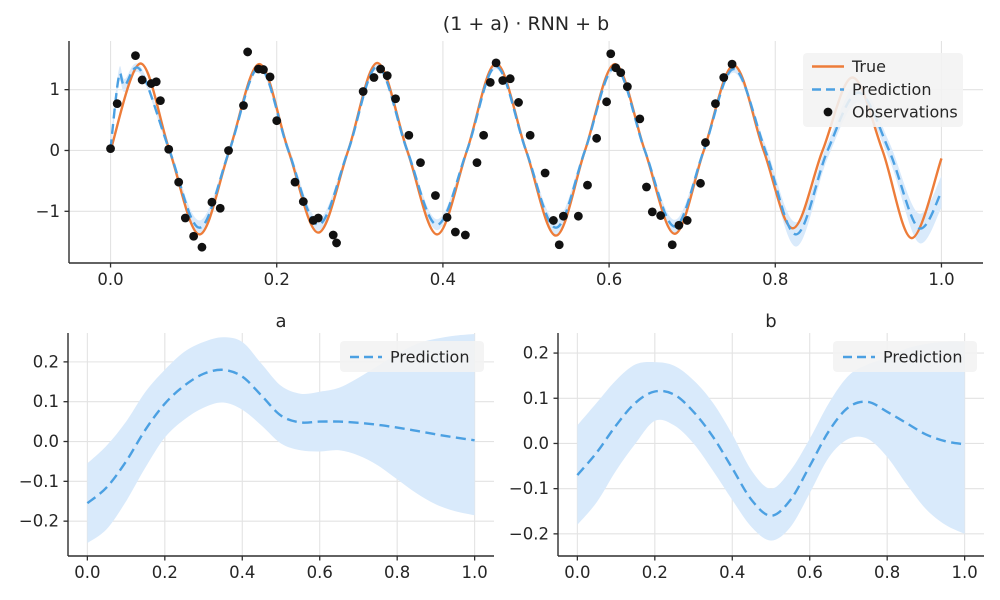  I want to click on y-tick-label: −0.1, so click(39, 481).